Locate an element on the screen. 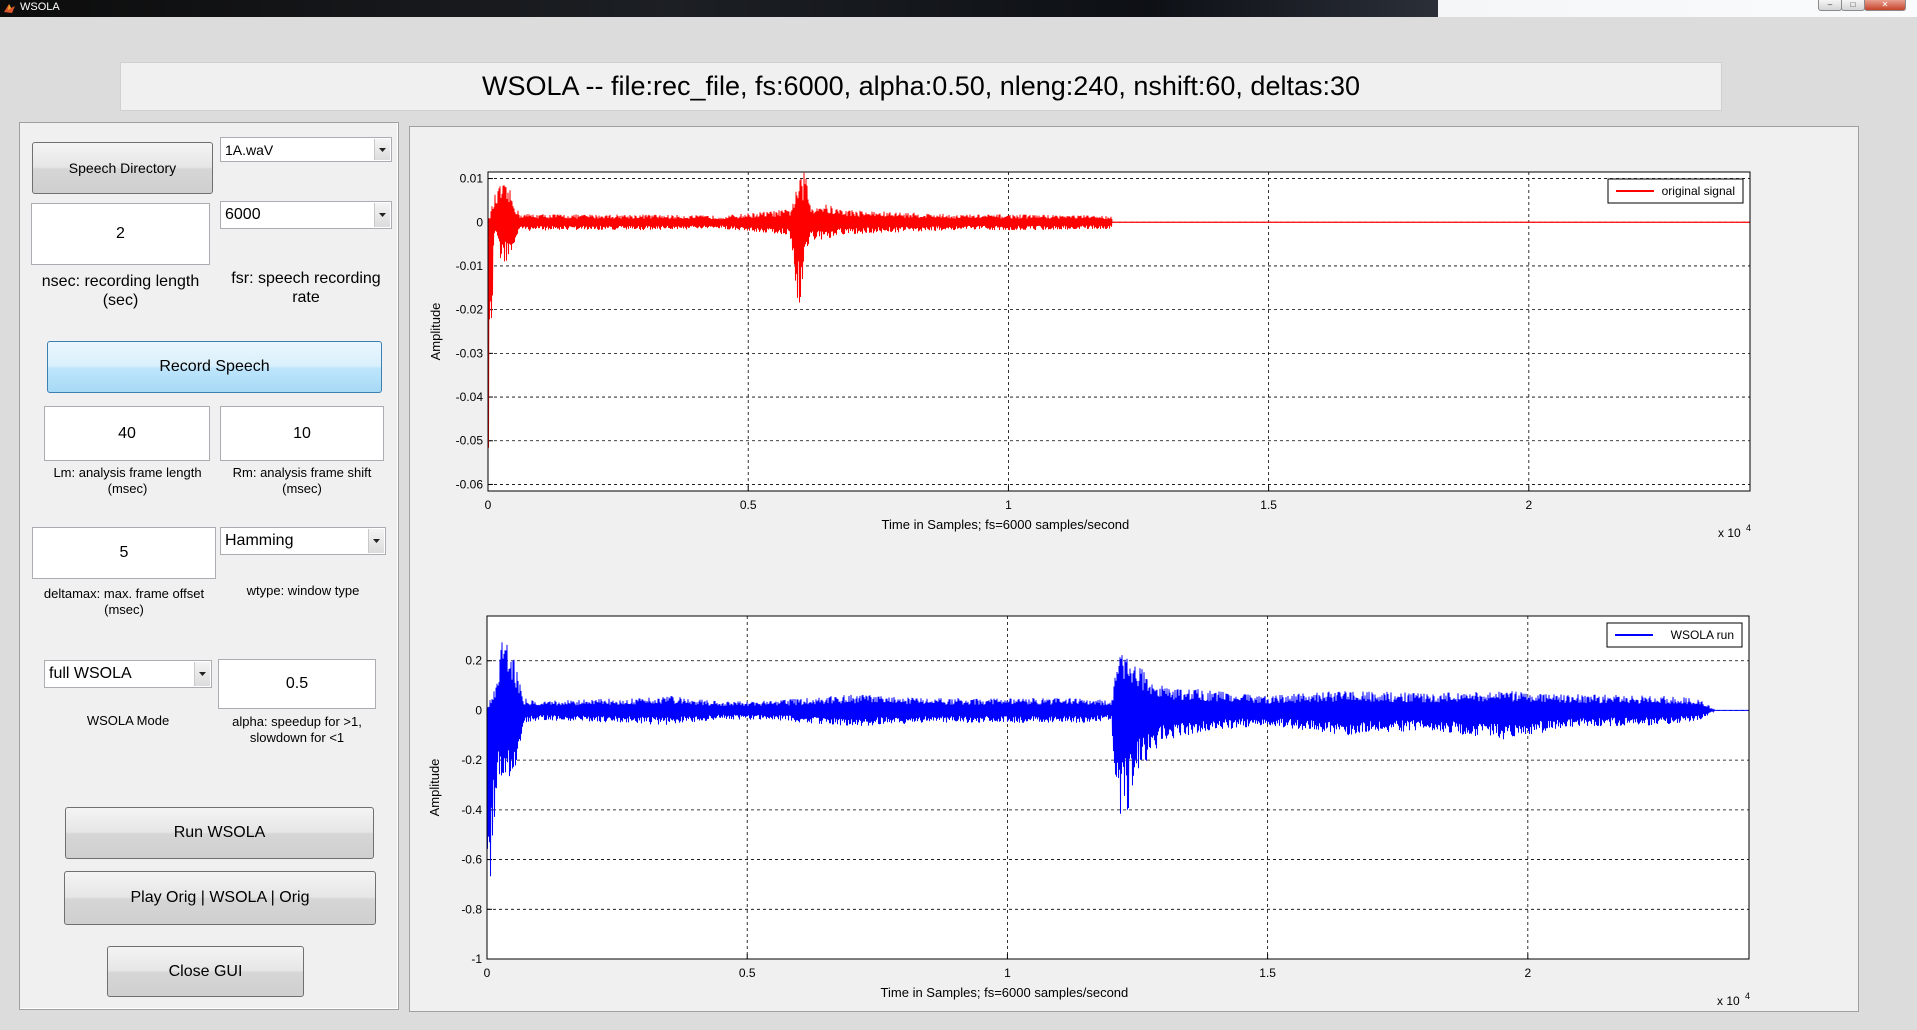 The height and width of the screenshot is (1030, 1917). maximize-button: □ is located at coordinates (1853, 5).